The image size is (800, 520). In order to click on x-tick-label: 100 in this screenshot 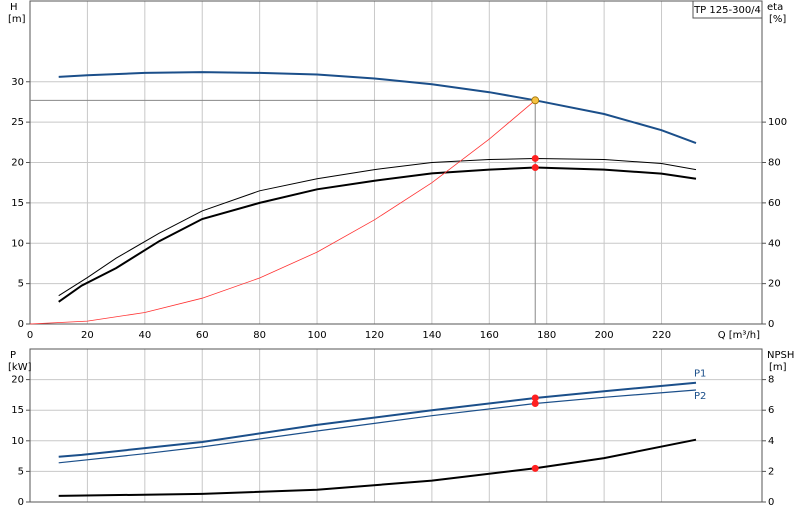, I will do `click(317, 335)`.